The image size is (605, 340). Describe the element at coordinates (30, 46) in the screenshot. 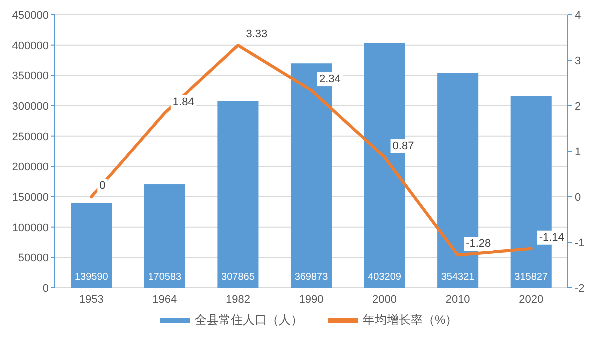

I see `y-tick-label: 400000` at that location.